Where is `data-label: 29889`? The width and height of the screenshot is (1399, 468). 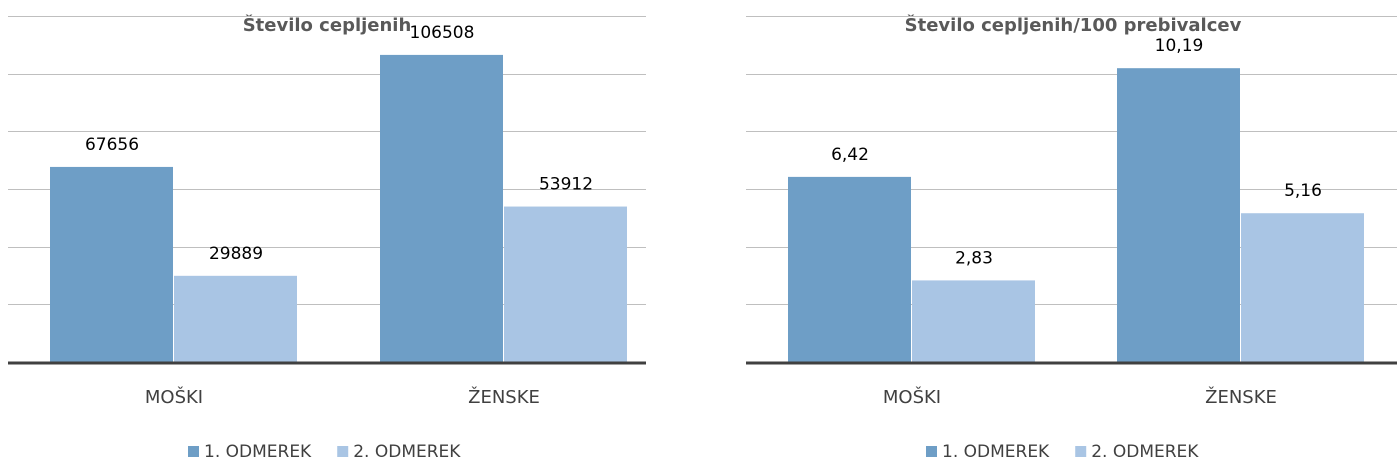 data-label: 29889 is located at coordinates (236, 254).